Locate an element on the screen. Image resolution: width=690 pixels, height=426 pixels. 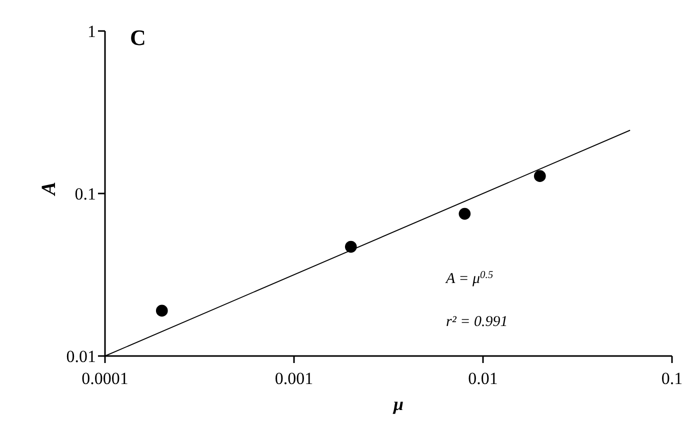
y-tick-label: 0.01 is located at coordinates (81, 356).